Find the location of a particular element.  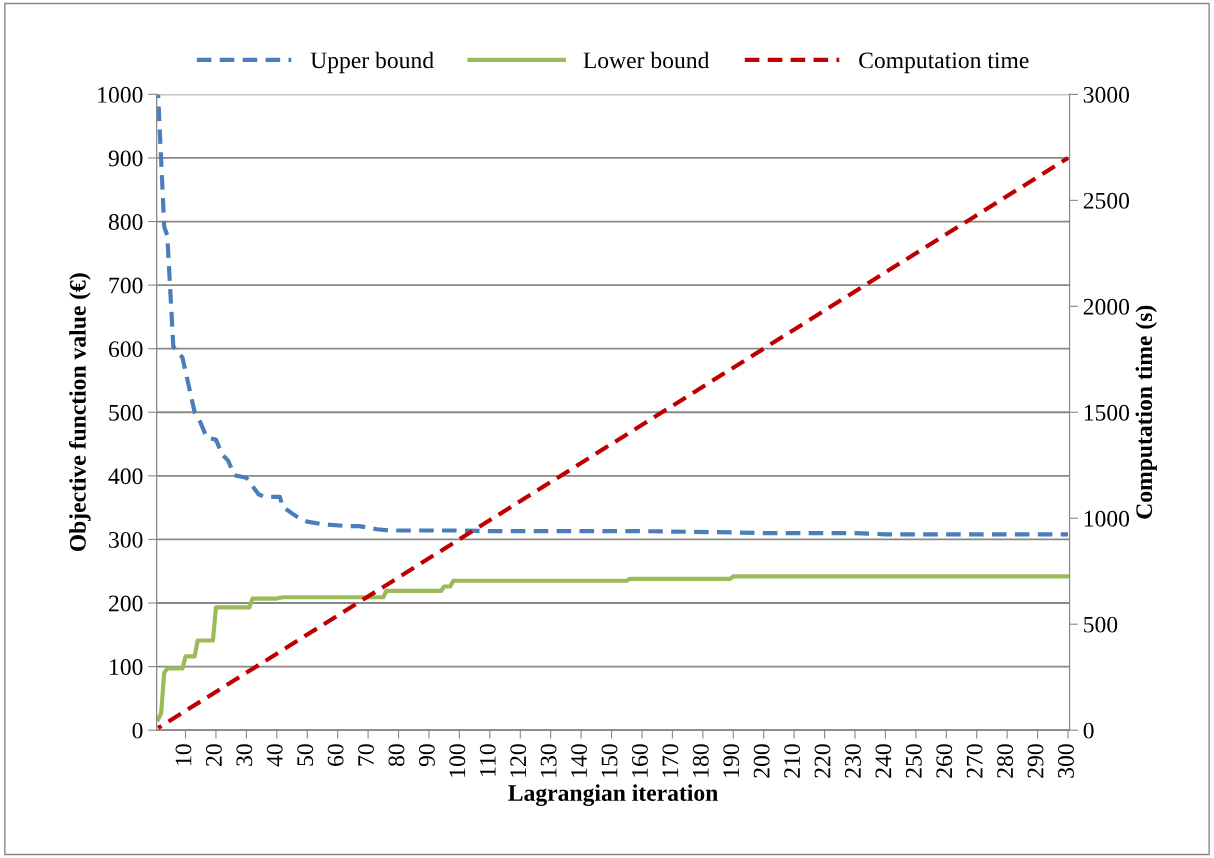

y2-tick-label: 2500 is located at coordinates (1106, 200).